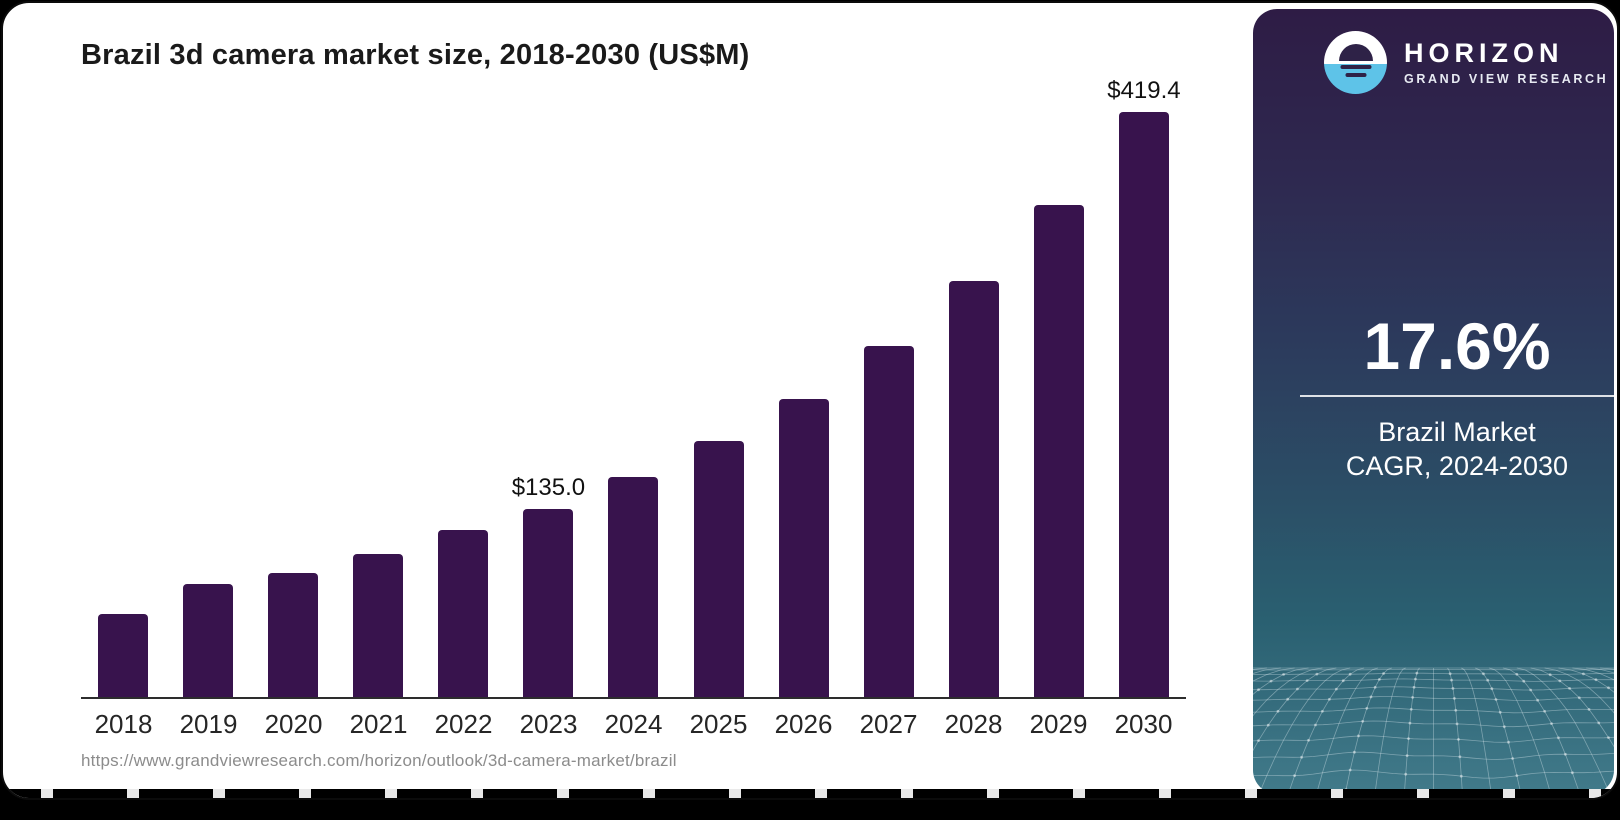 Image resolution: width=1620 pixels, height=820 pixels. What do you see at coordinates (1433, 449) in the screenshot?
I see `cagr-caption: Brazil Market CAGR, 2024-2030` at bounding box center [1433, 449].